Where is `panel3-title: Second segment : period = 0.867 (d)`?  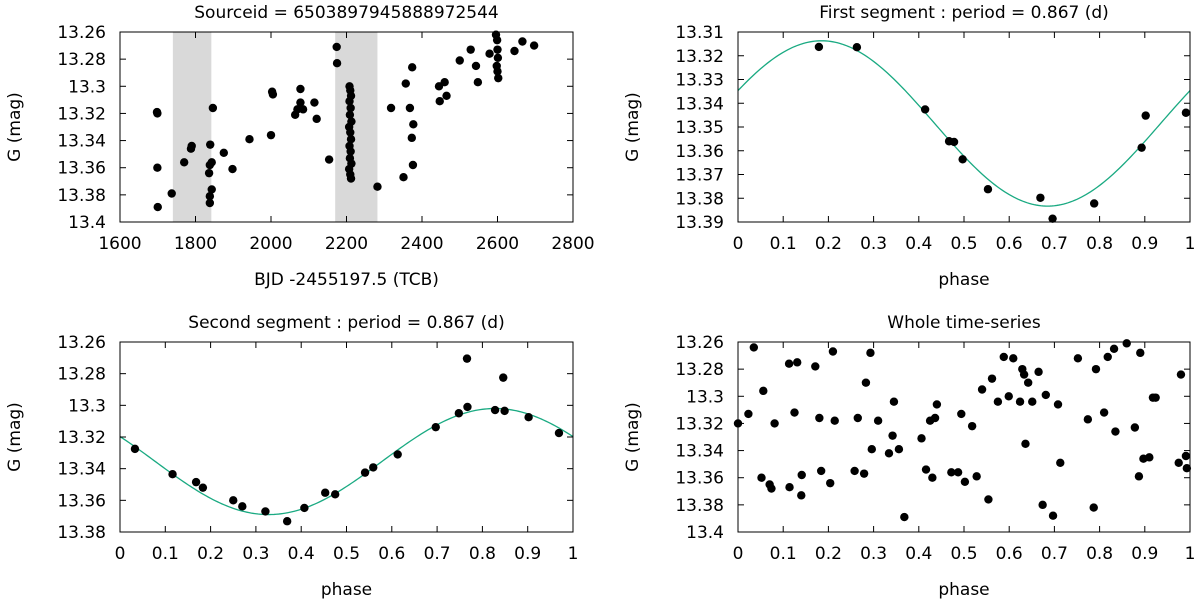
panel3-title: Second segment : period = 0.867 (d) is located at coordinates (346, 323).